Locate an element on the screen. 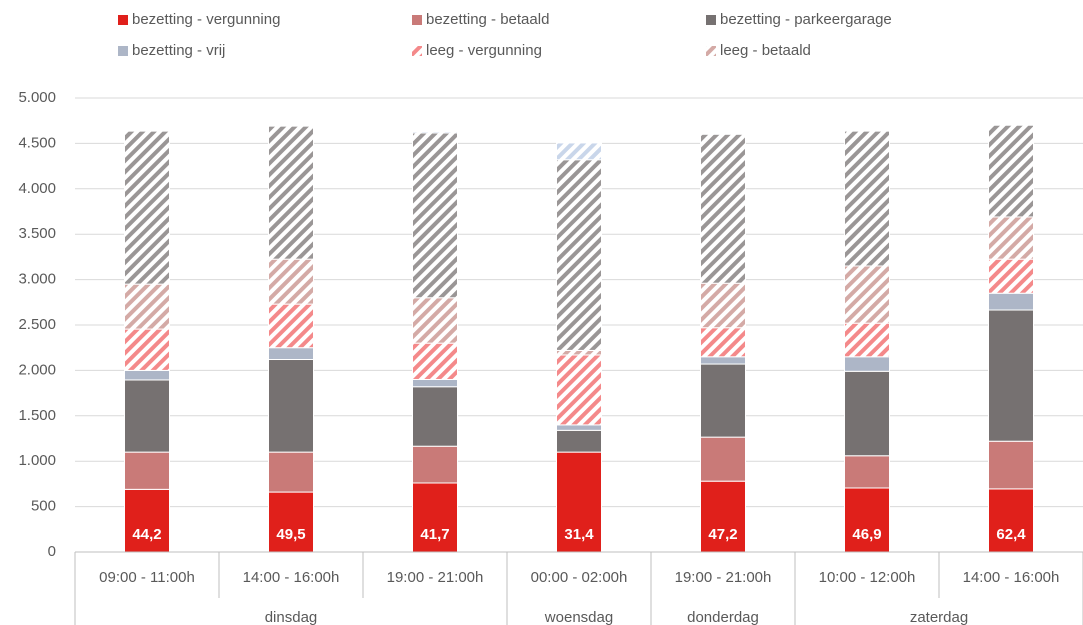 The image size is (1083, 625). y-tick-label: 2.500 is located at coordinates (37, 324).